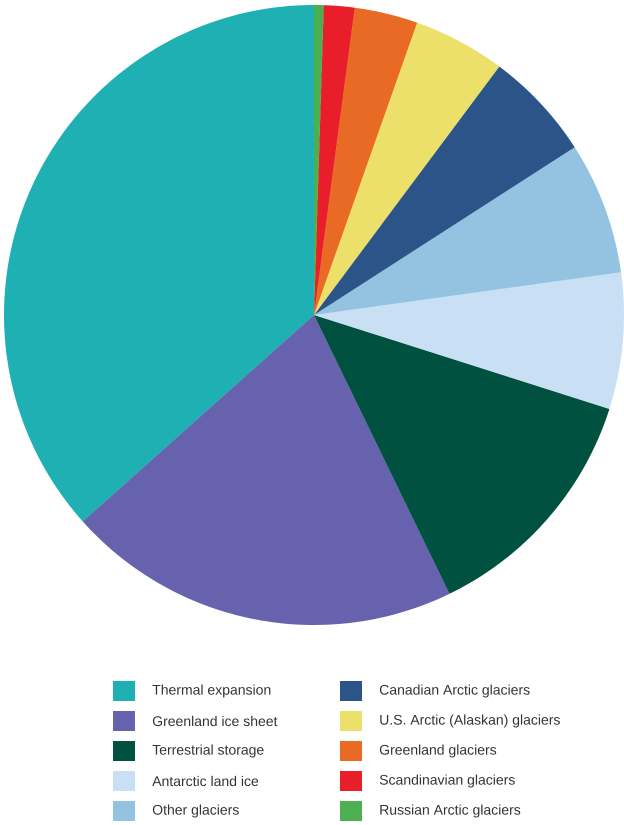 The height and width of the screenshot is (825, 624). I want to click on legend-label: Greenland glaciers, so click(438, 751).